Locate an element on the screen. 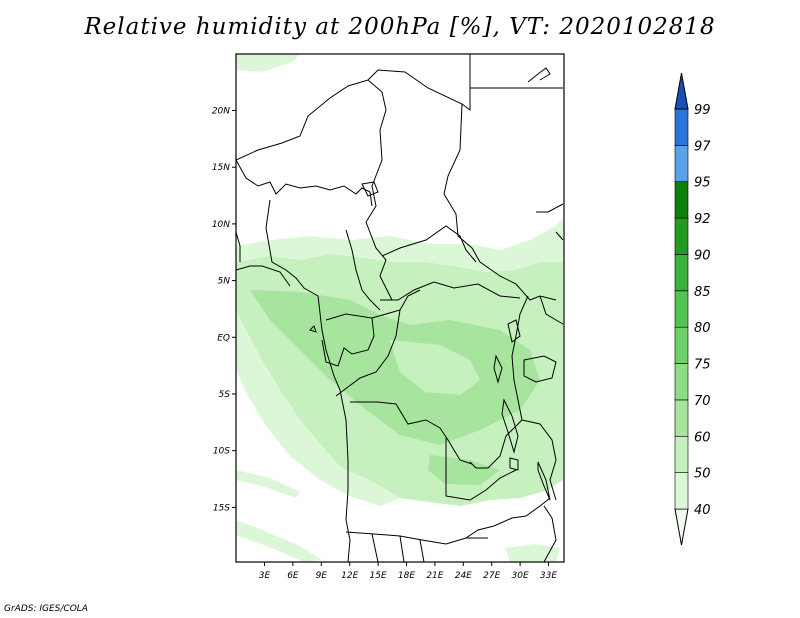 This screenshot has width=800, height=618. lake-albert is located at coordinates (514, 331).